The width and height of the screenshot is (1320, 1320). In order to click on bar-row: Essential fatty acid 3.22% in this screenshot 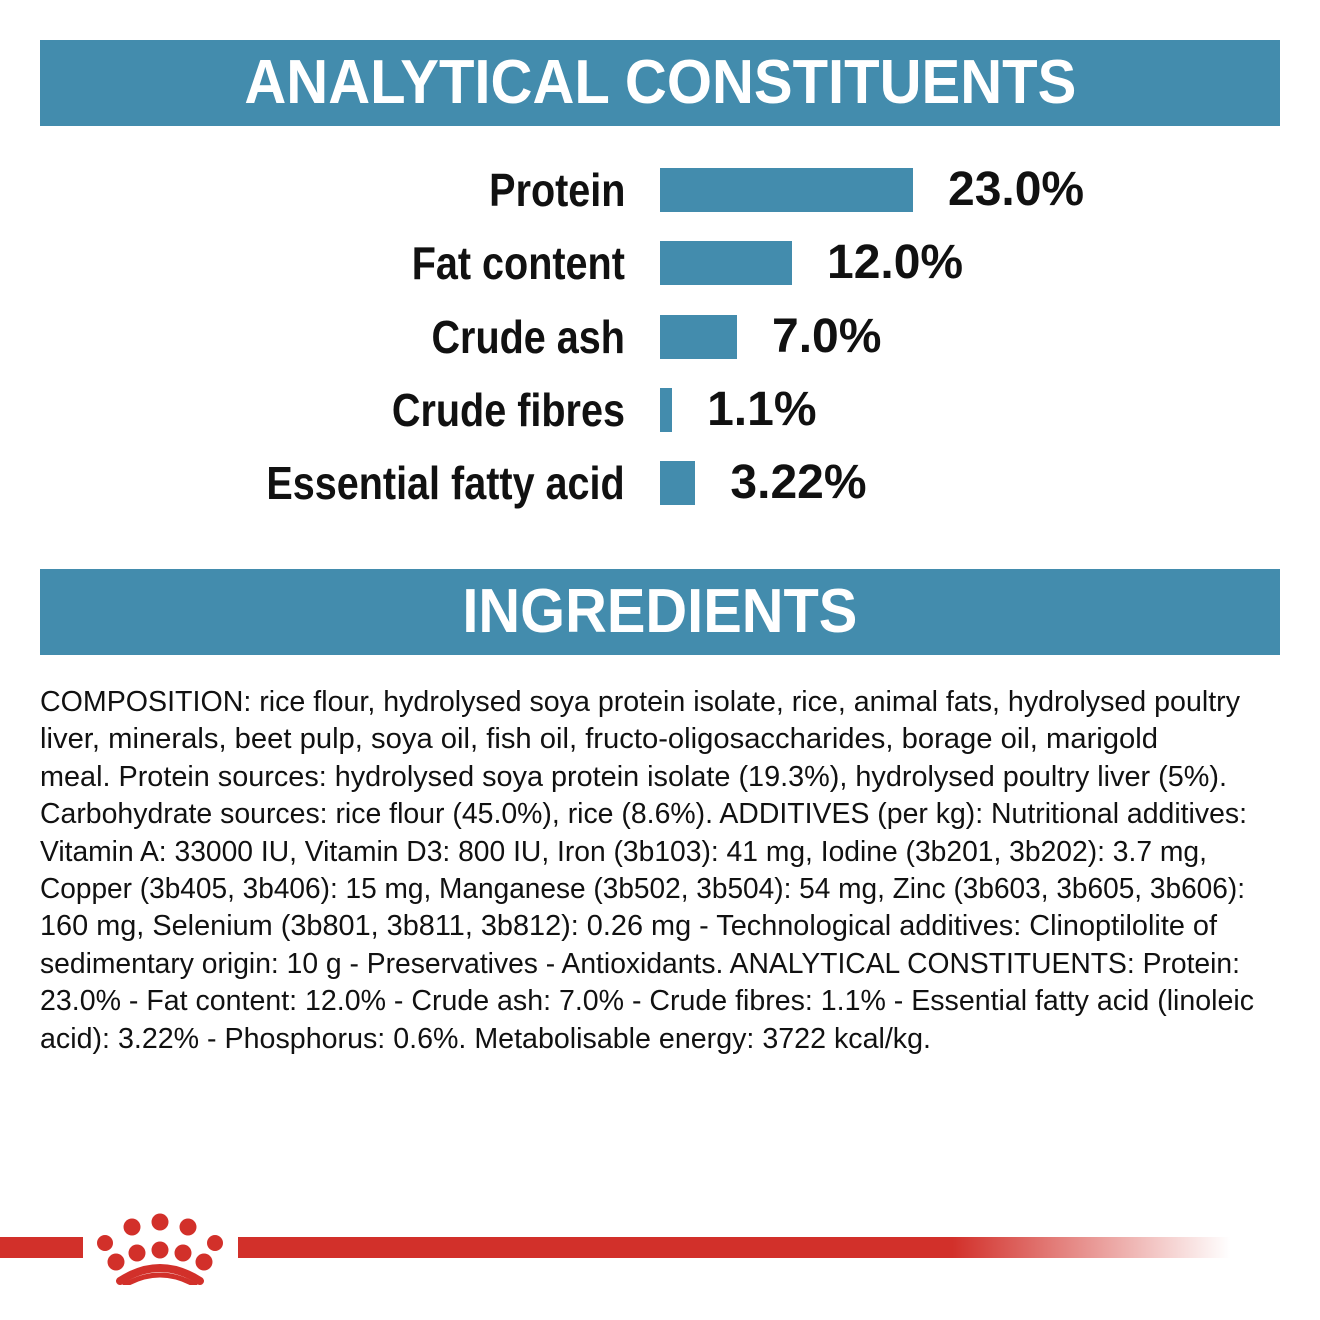, I will do `click(660, 483)`.